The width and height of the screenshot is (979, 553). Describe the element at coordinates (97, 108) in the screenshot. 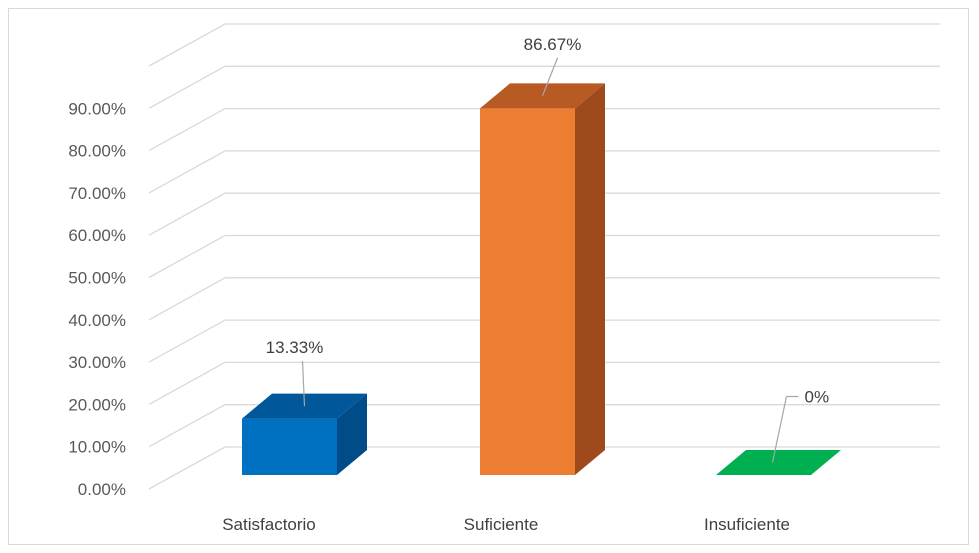

I see `y-tick-label: 90.00%` at that location.